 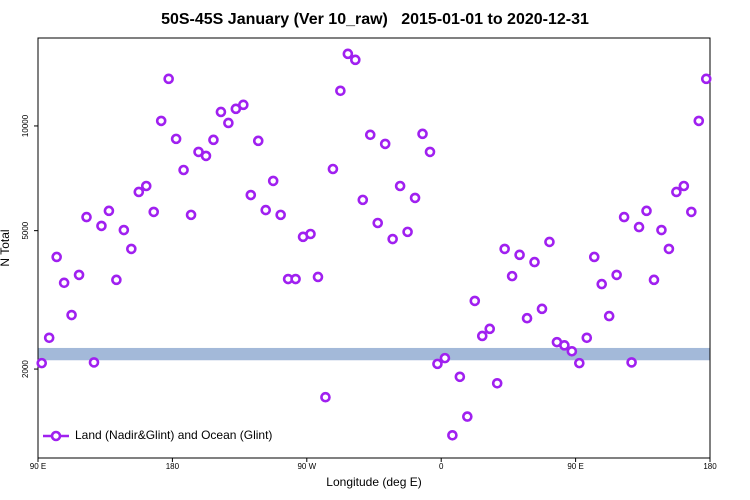 I want to click on y-axis-label: N Total, so click(x=6, y=247).